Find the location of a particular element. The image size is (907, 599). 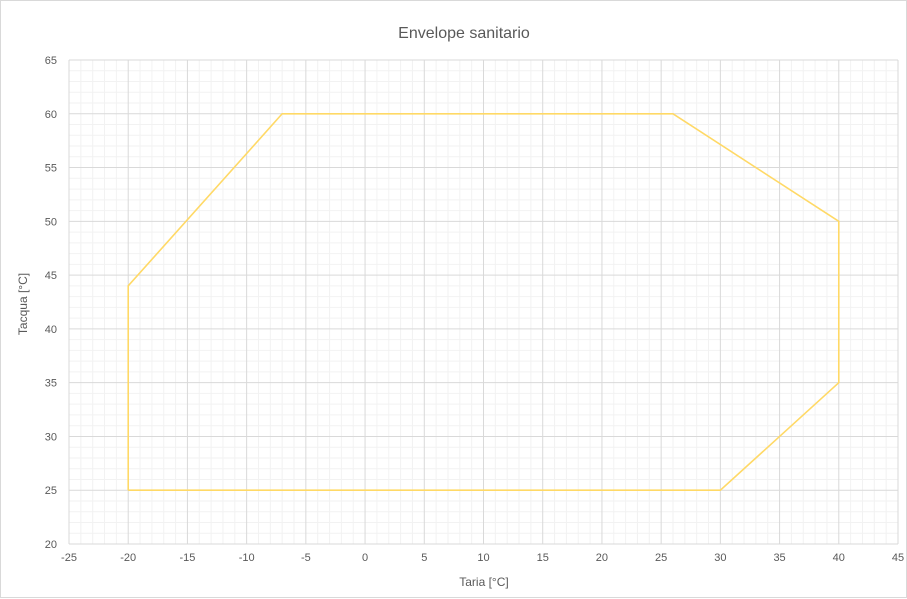

y-tick-label: 40 is located at coordinates (51, 330).